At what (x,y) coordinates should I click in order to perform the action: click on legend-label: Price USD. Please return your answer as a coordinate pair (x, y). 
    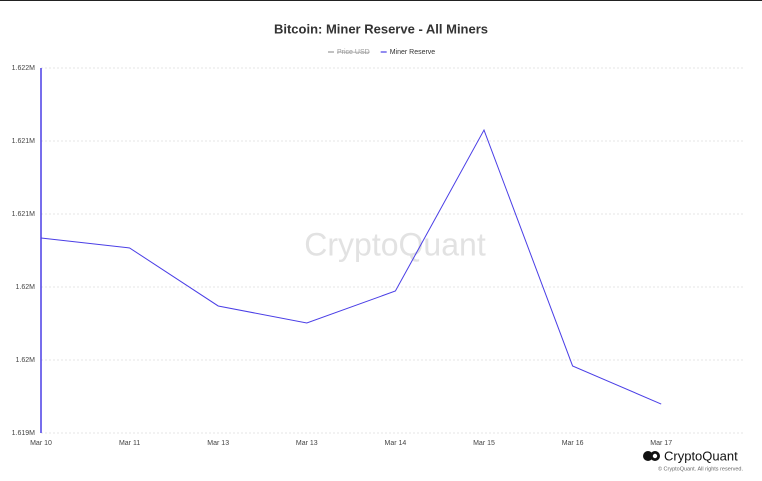
    Looking at the image, I should click on (353, 52).